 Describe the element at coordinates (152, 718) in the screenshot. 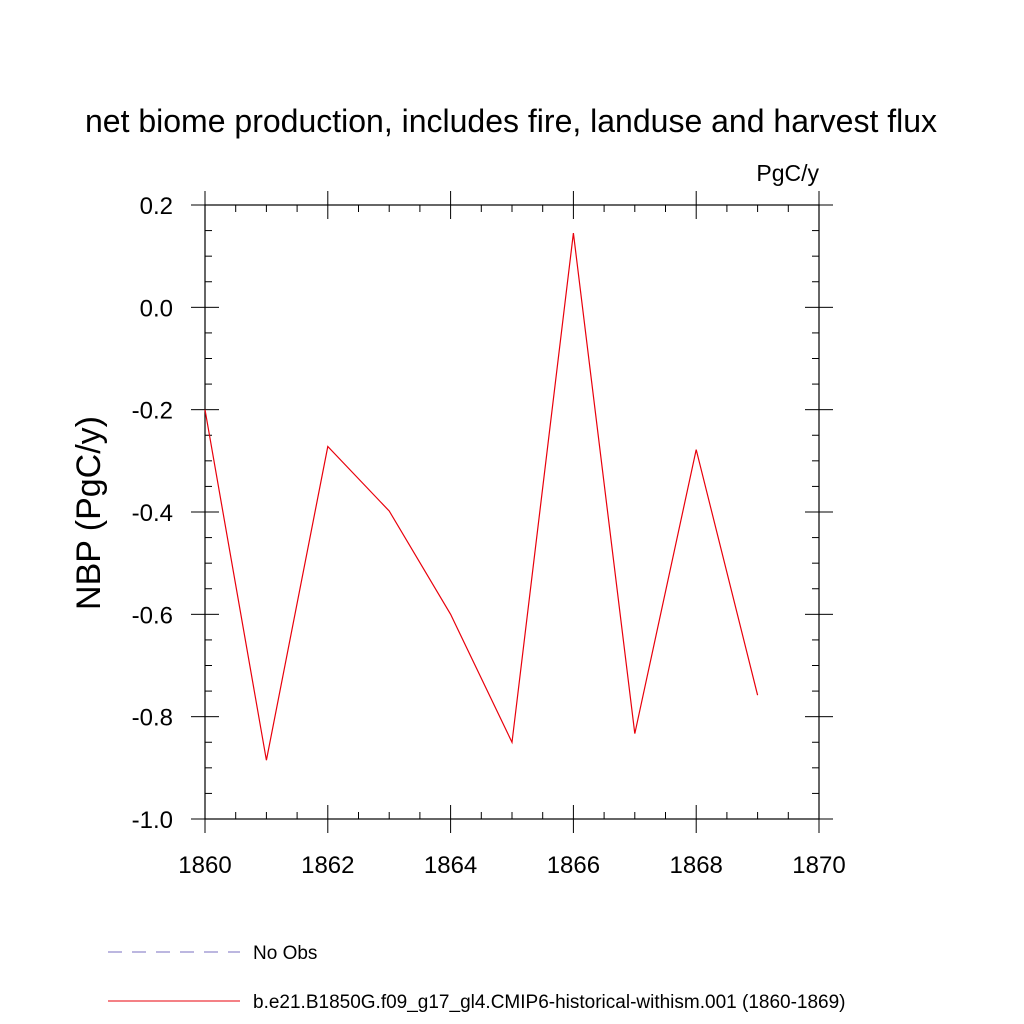

I see `y-tick-label: -0.8` at that location.